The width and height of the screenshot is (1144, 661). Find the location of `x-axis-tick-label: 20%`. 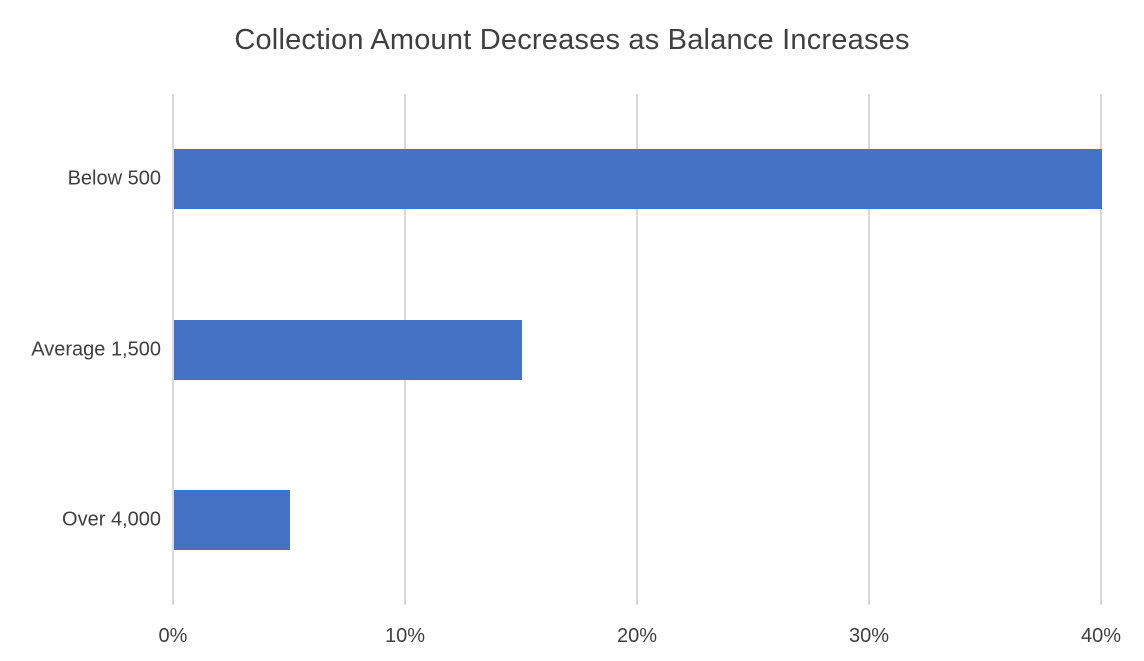

x-axis-tick-label: 20% is located at coordinates (637, 636).